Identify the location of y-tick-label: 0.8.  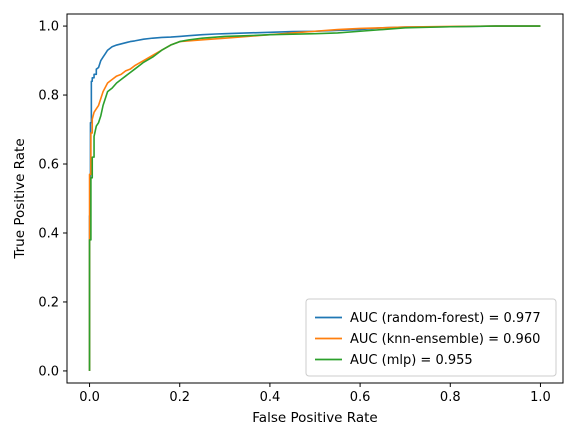
(48, 96).